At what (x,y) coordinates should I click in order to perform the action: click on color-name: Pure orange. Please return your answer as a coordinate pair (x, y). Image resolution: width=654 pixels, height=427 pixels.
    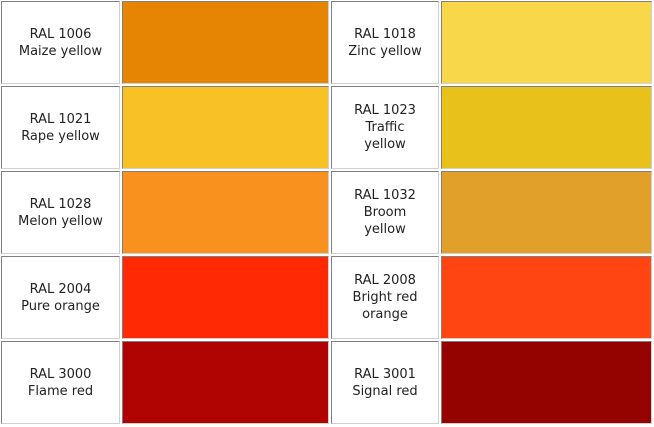
    Looking at the image, I should click on (60, 306).